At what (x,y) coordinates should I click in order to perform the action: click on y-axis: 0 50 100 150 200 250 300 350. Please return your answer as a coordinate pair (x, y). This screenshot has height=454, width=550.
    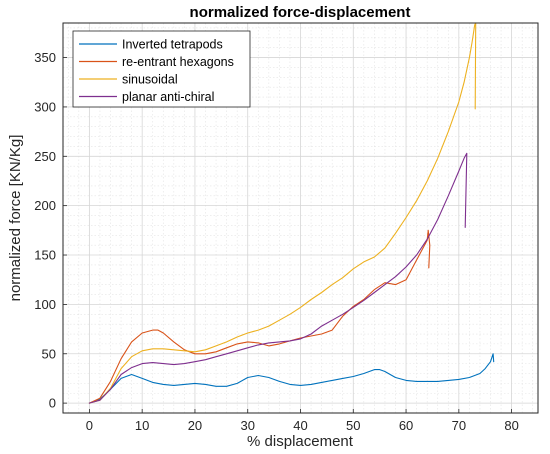
    Looking at the image, I should click on (50, 230).